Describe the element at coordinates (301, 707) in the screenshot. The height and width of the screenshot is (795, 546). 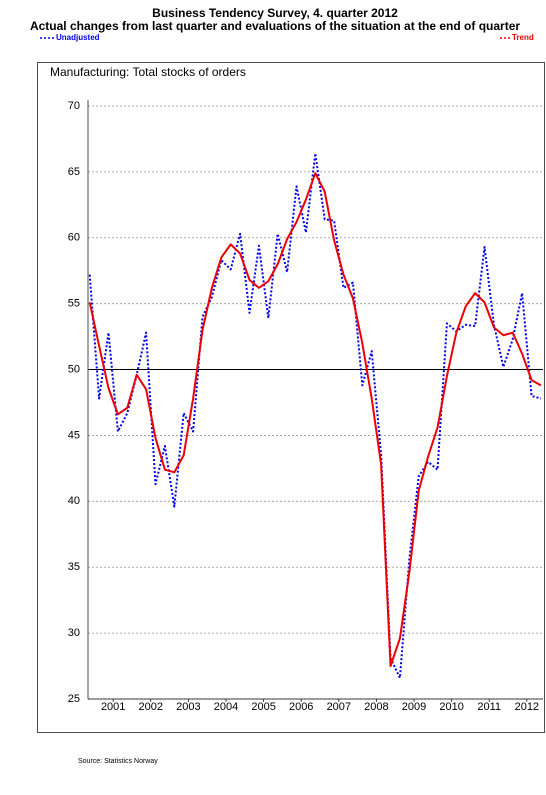
I see `x-tick-label: 2006` at that location.